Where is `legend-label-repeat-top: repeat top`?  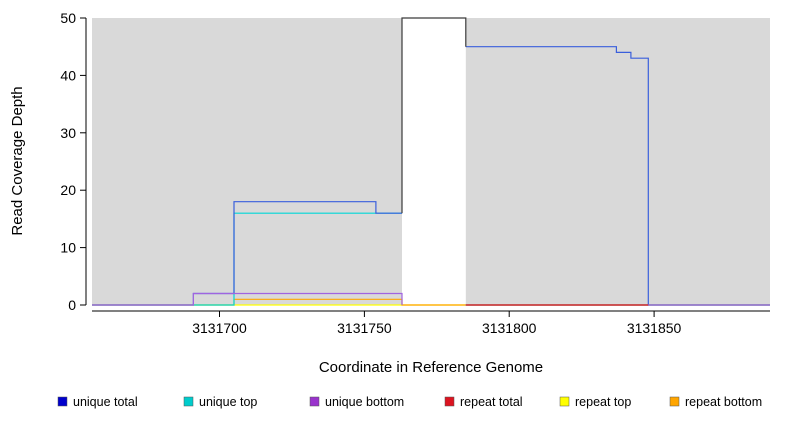 legend-label-repeat-top: repeat top is located at coordinates (603, 402).